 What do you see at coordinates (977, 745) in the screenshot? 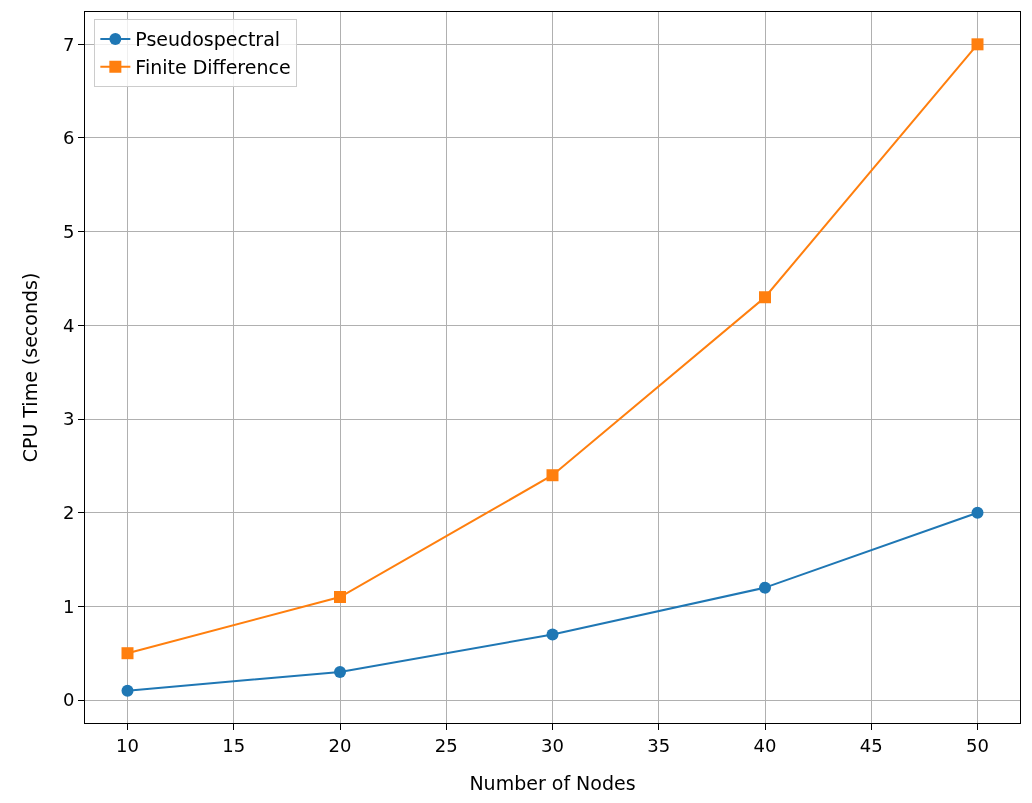
I see `x-tick-label: 50` at bounding box center [977, 745].